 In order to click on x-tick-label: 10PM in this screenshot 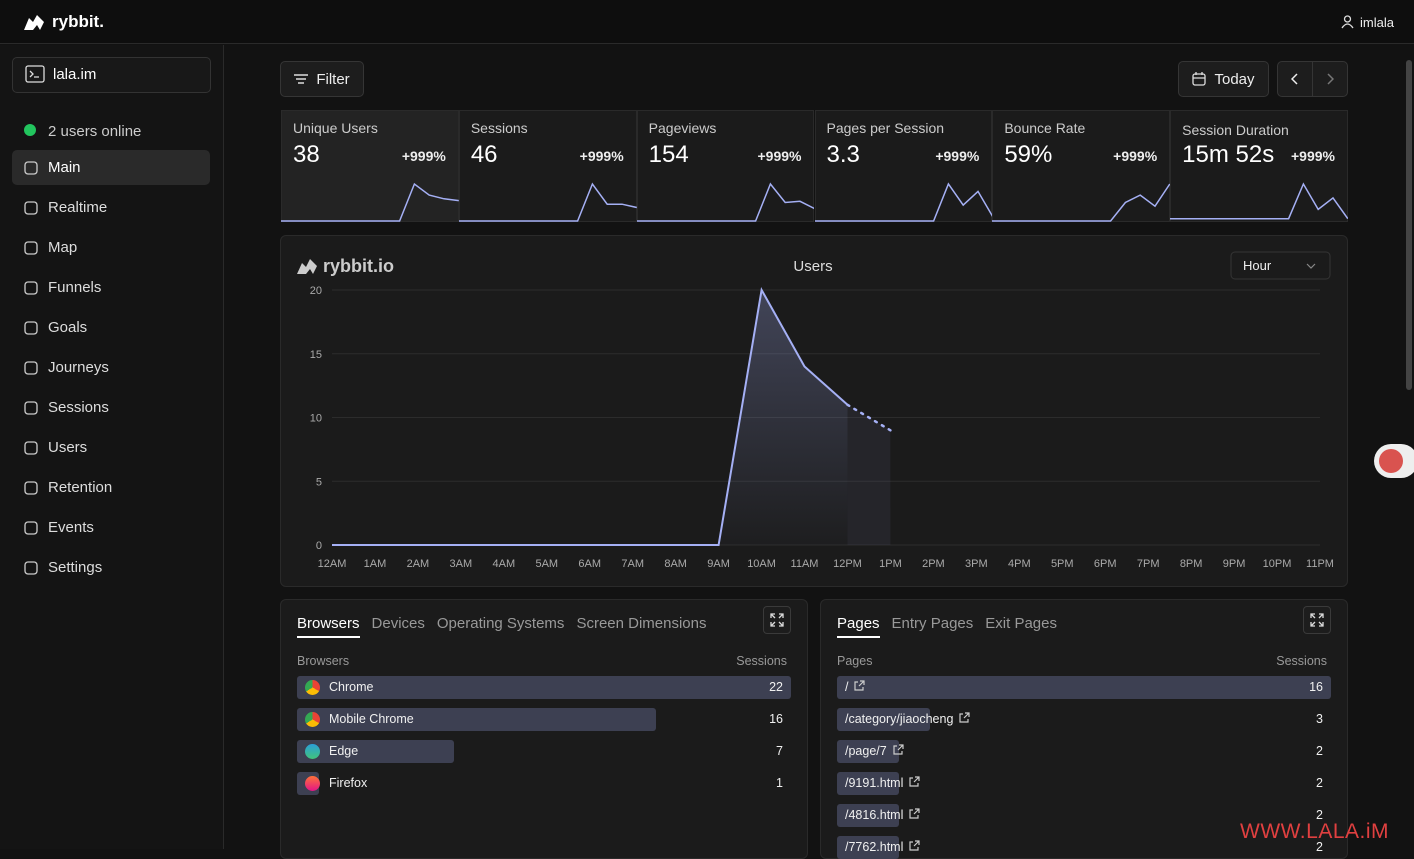, I will do `click(1277, 564)`.